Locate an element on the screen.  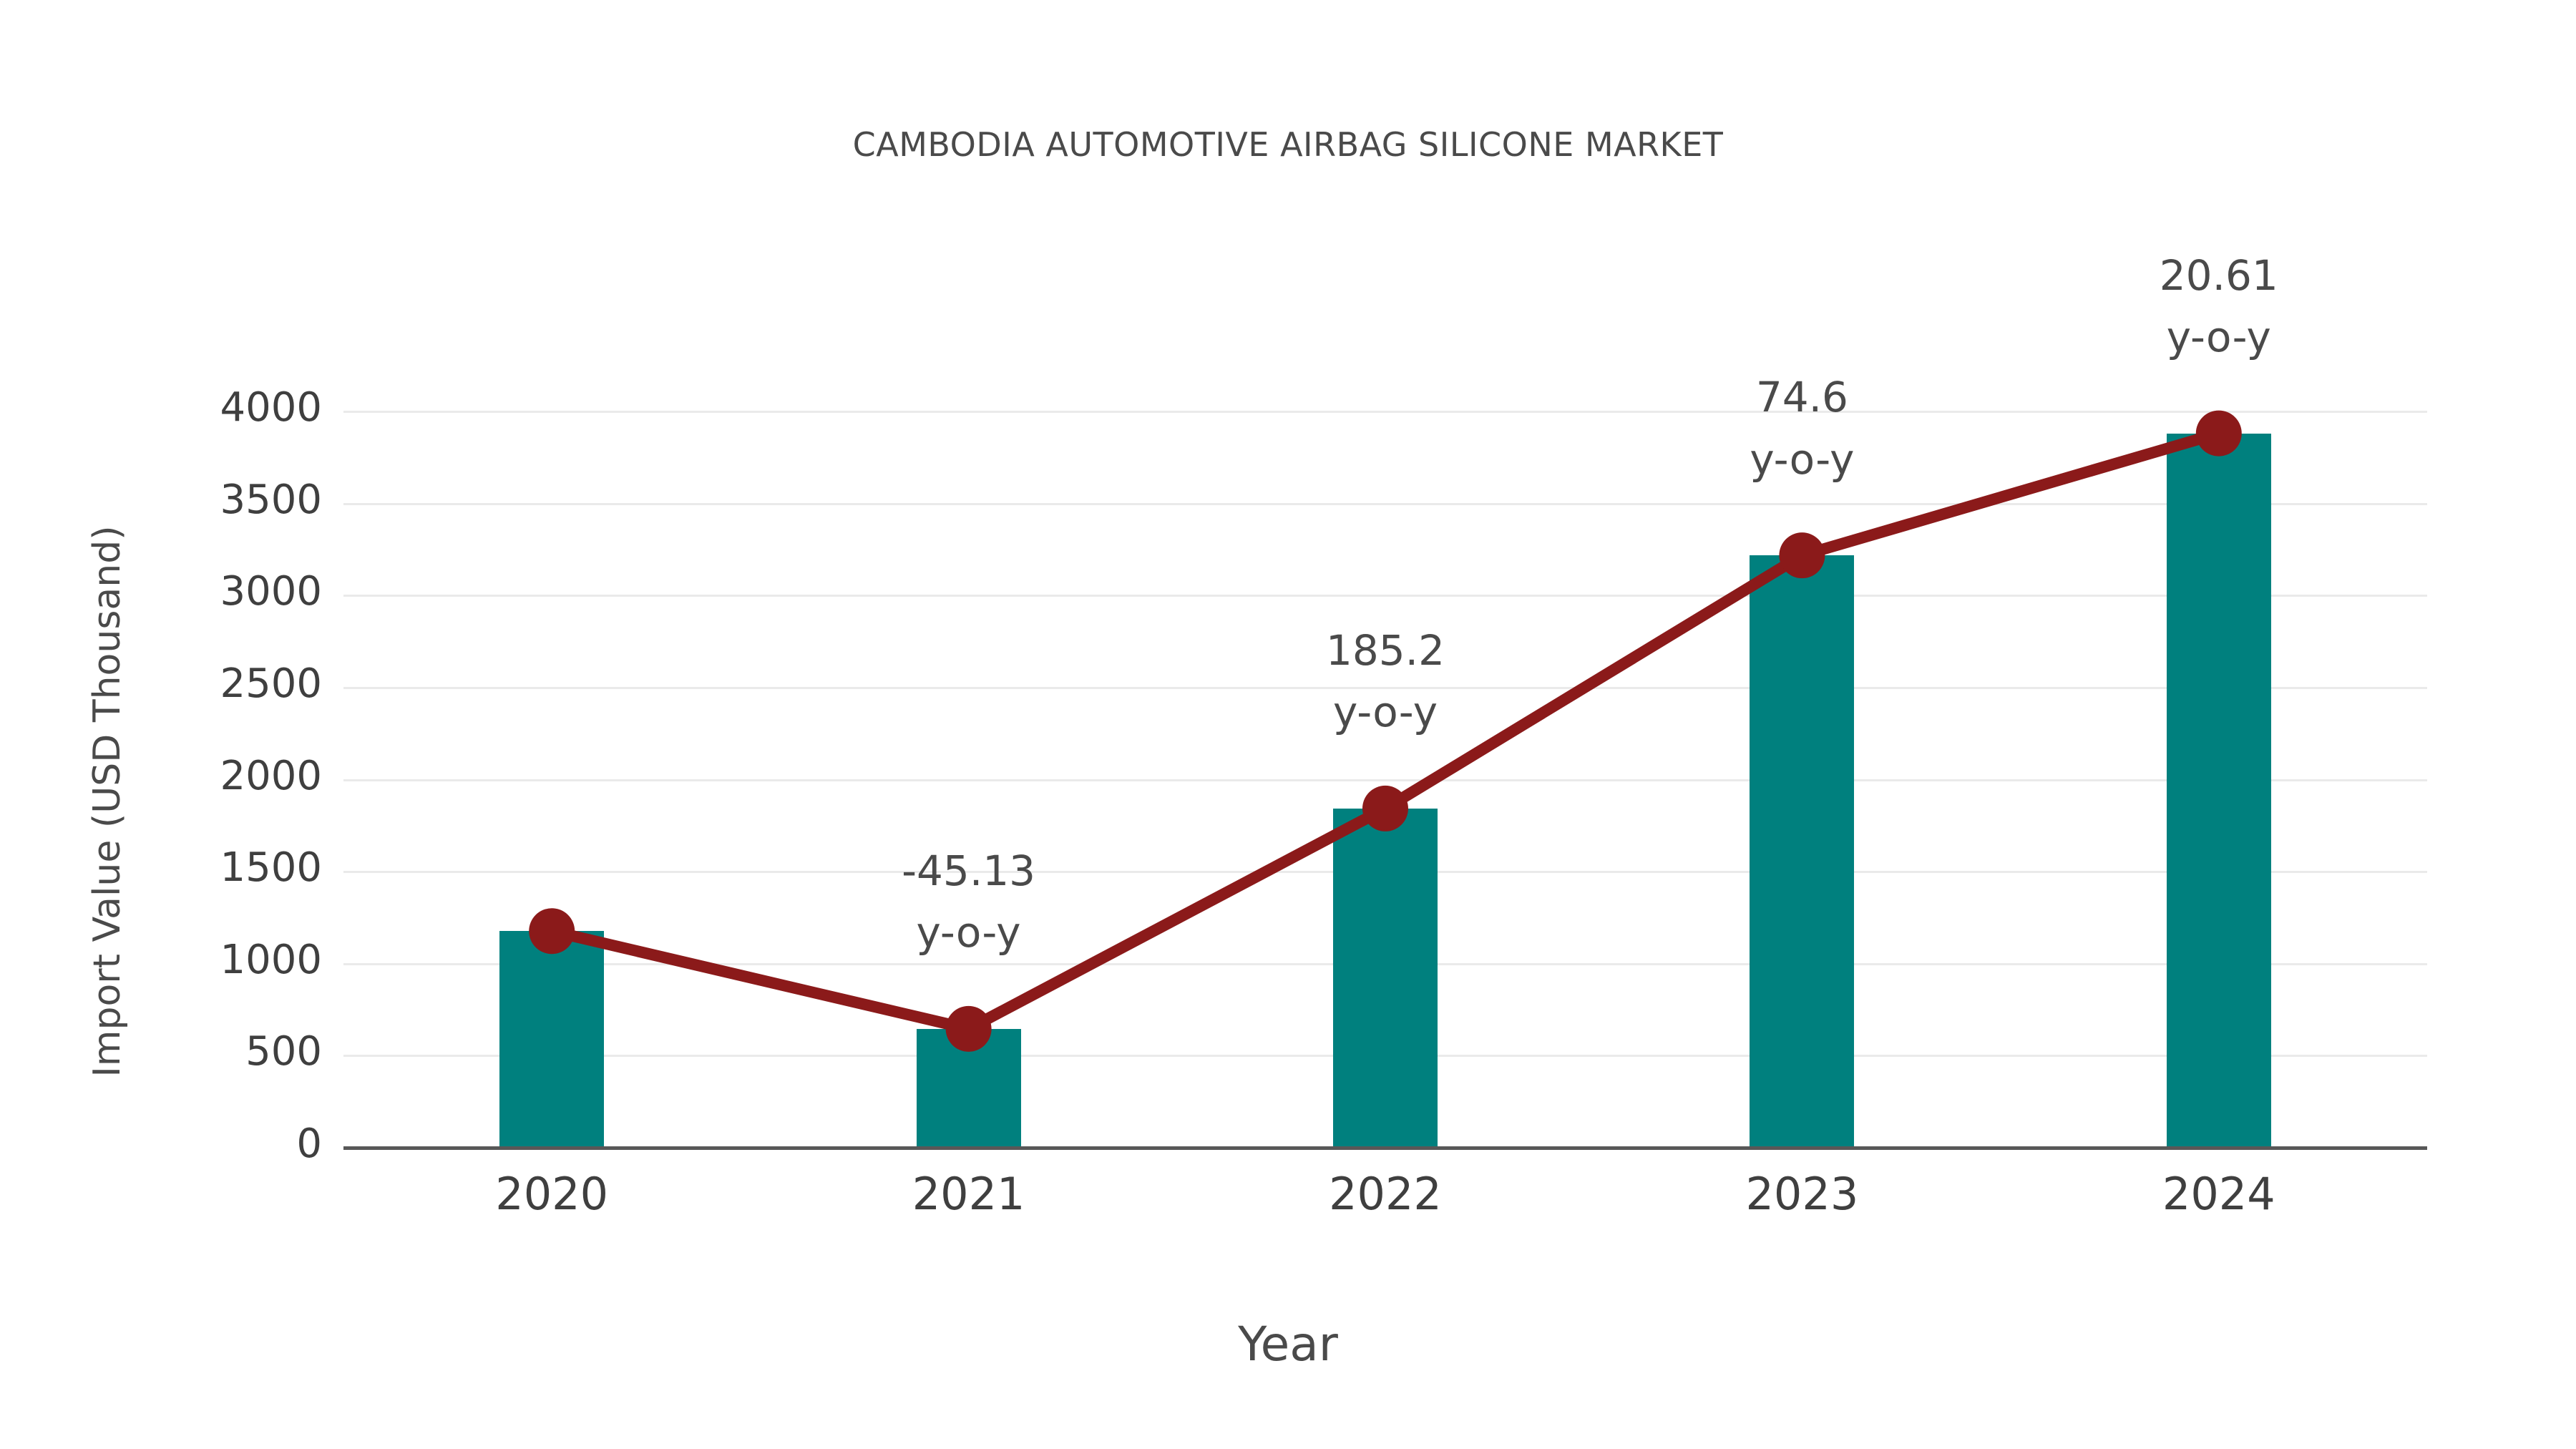
x-tick-label-2023: 2023 is located at coordinates (1802, 1194).